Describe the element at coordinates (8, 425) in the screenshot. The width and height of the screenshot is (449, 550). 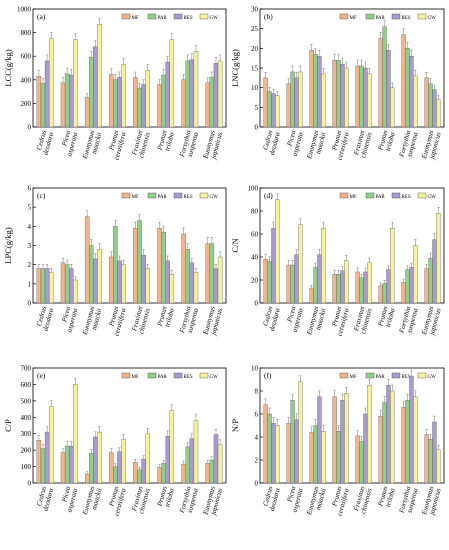
I see `y-axis-label: C/P` at that location.